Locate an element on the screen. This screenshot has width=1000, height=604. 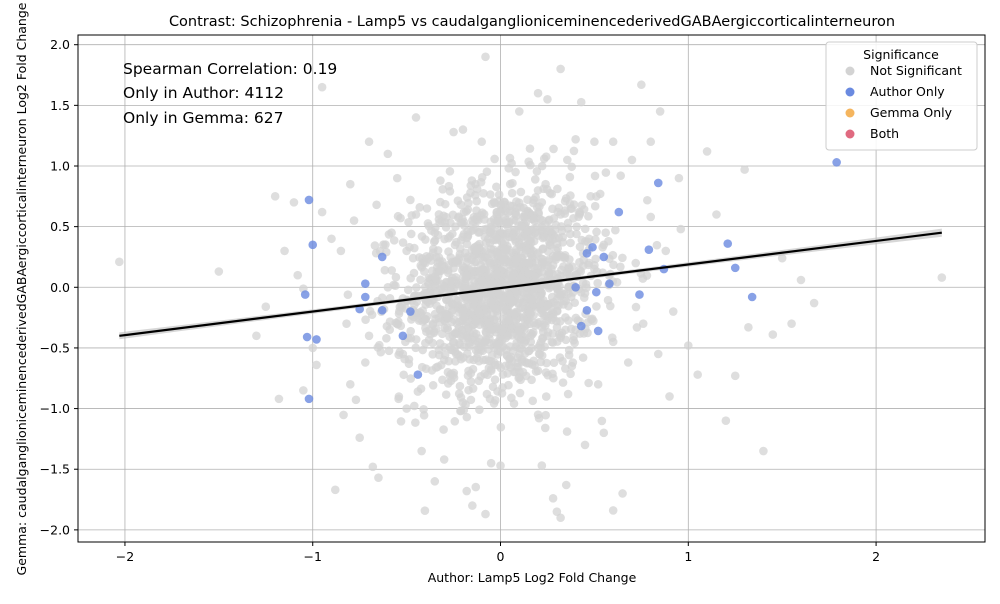
x-axis-label: Author: Lamp5 Log2 Fold Change is located at coordinates (532, 577).